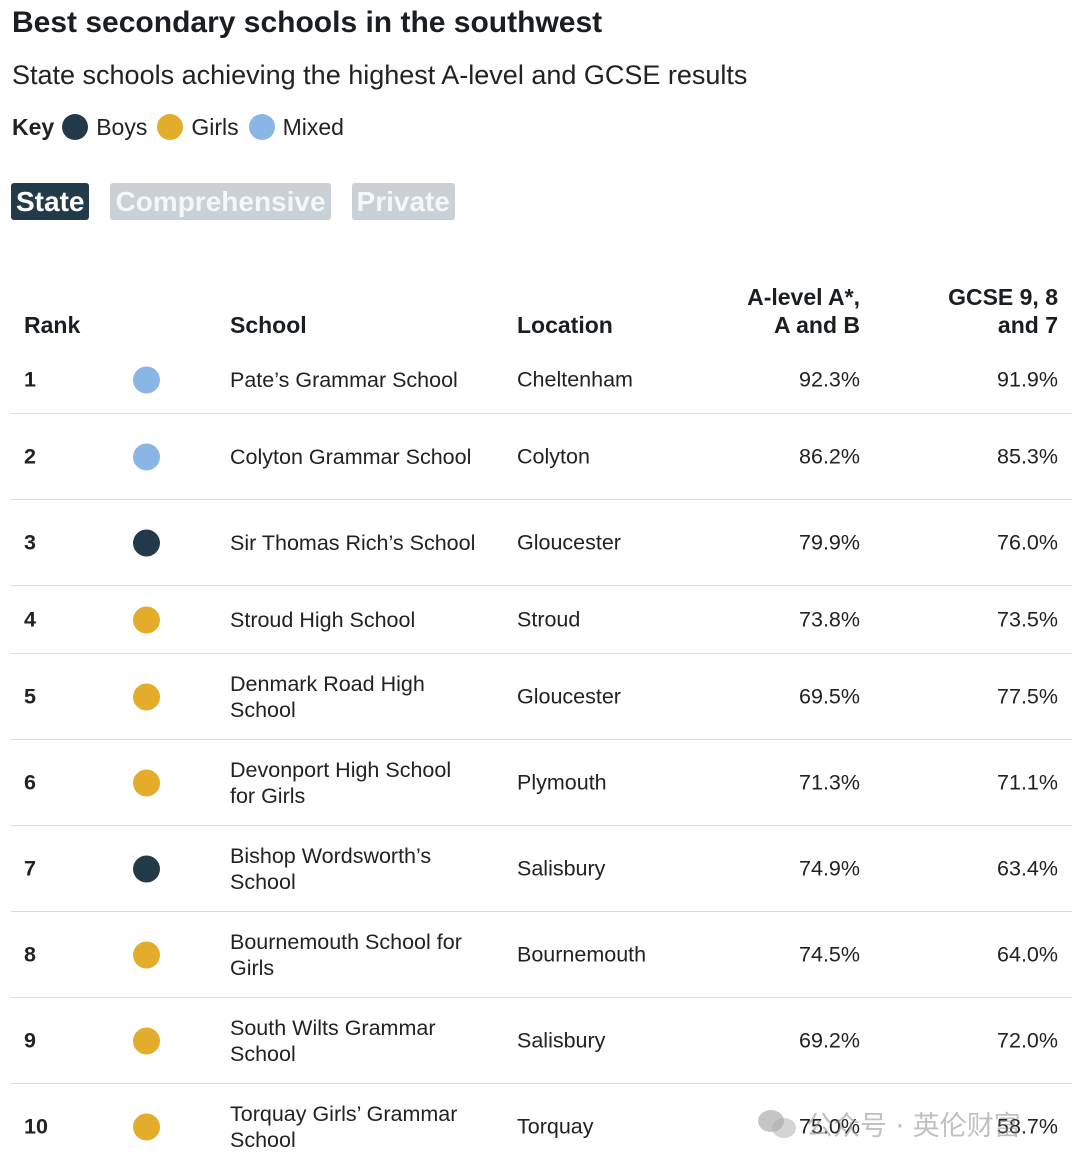  I want to click on alevel-cell: 79.9%, so click(829, 542).